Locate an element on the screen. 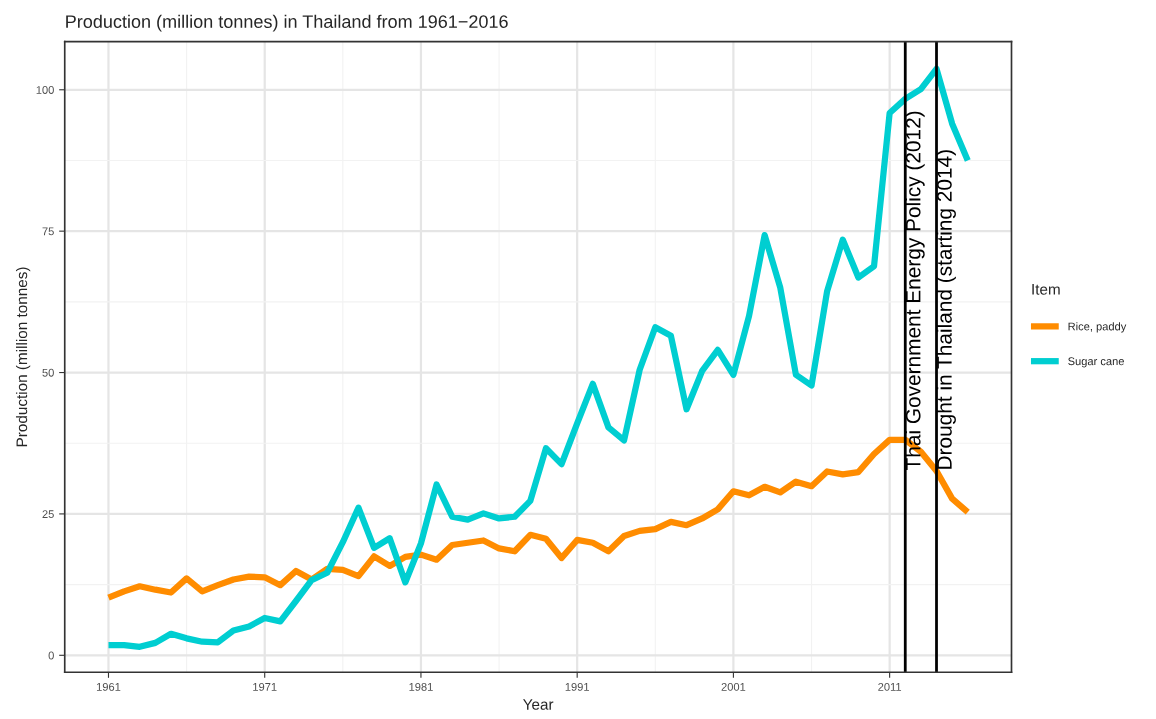 Image resolution: width=1156 pixels, height=719 pixels. legend-label: Rice, paddy is located at coordinates (1097, 327).